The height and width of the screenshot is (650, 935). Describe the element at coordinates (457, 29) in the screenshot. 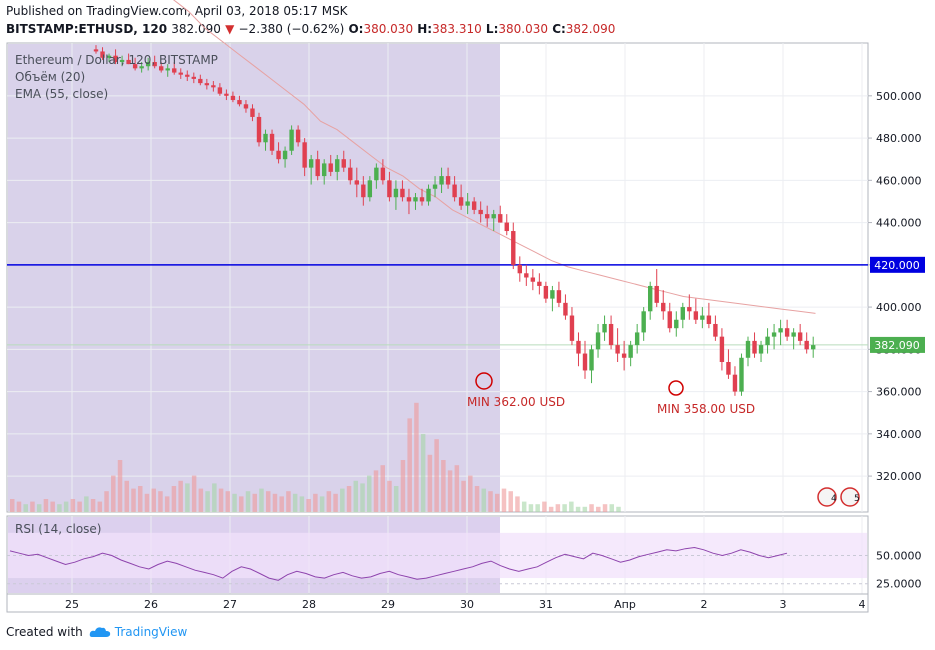

I see `high-value: 383.310` at that location.